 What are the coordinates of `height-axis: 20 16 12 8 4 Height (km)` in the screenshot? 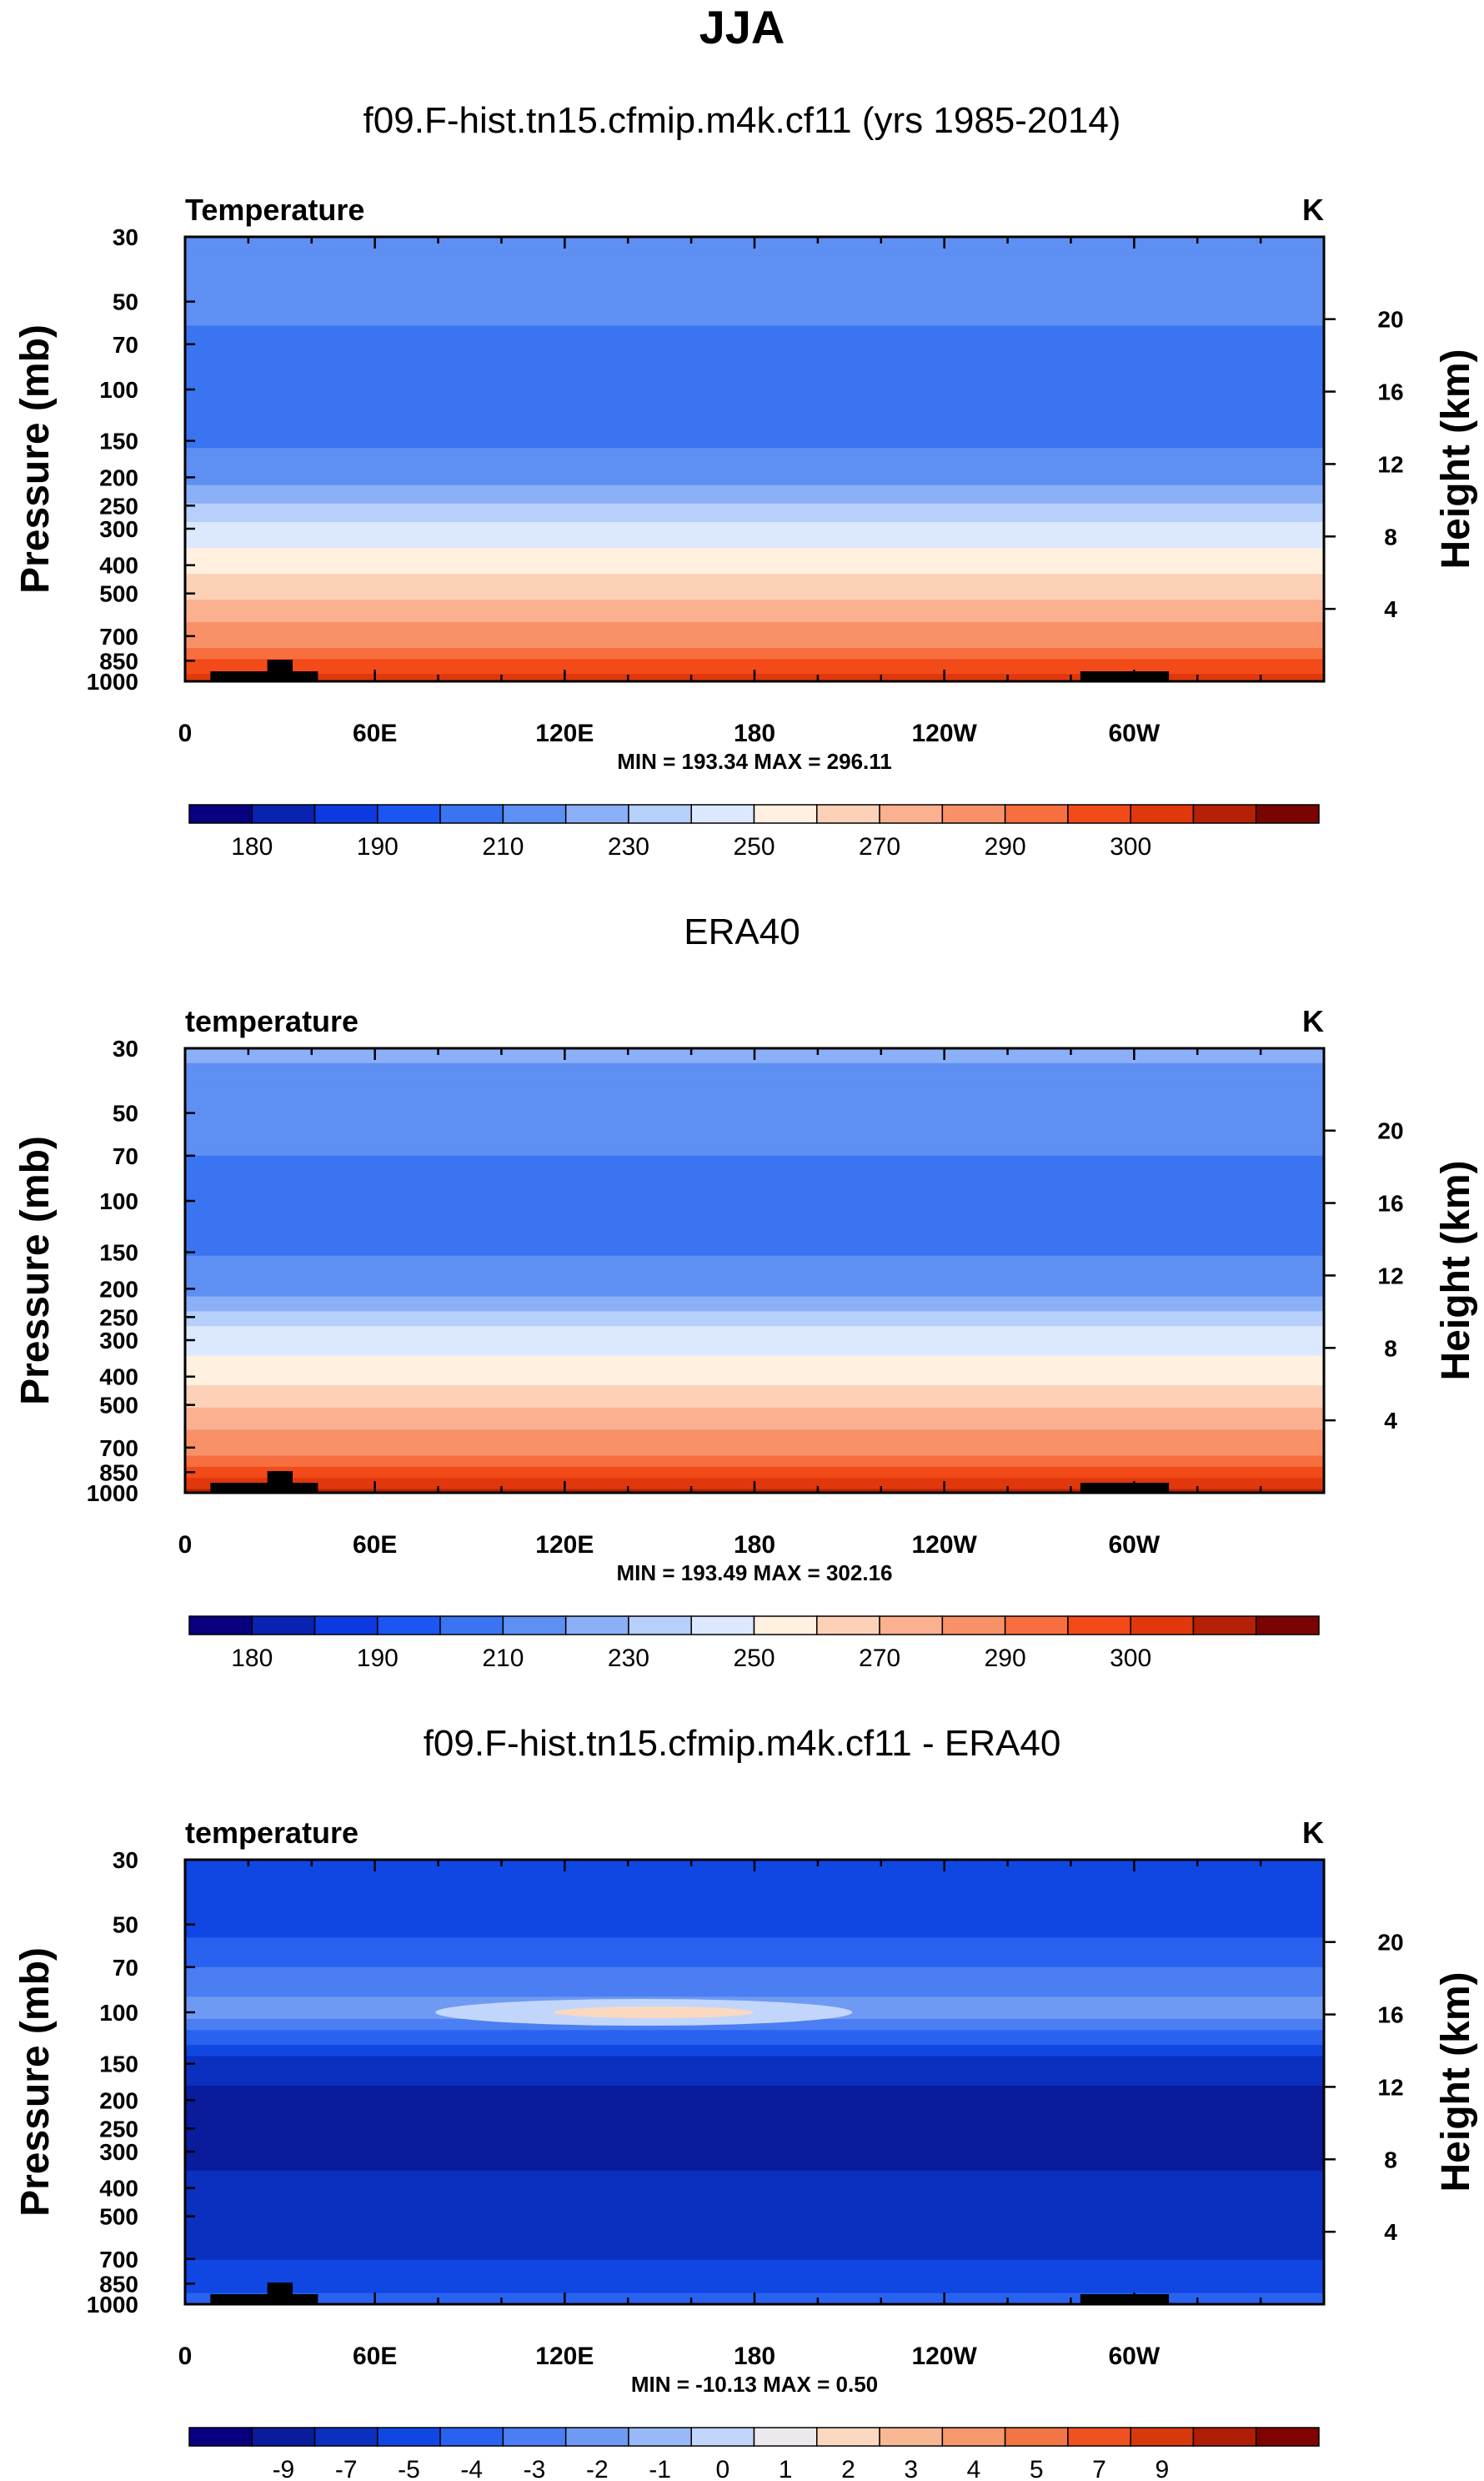 It's located at (1401, 2087).